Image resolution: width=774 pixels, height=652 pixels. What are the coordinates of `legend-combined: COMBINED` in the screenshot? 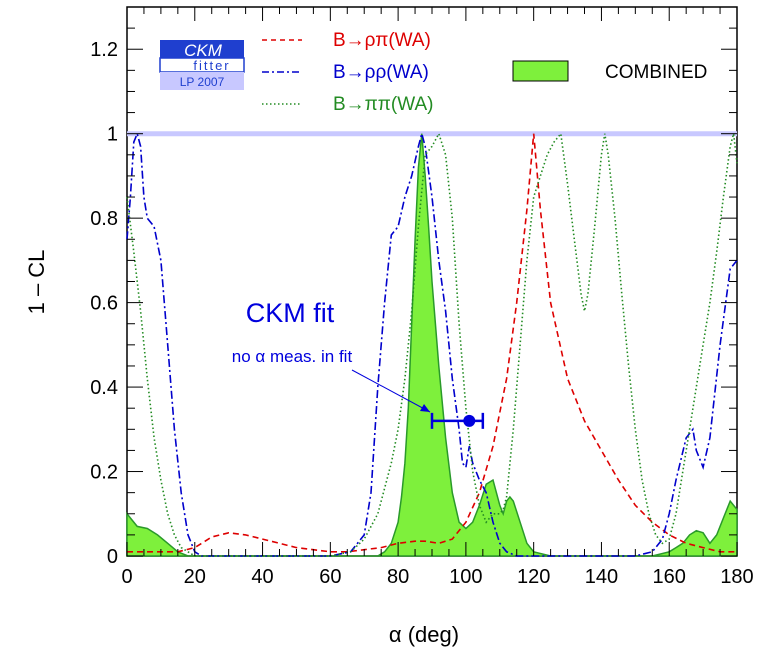 It's located at (656, 72).